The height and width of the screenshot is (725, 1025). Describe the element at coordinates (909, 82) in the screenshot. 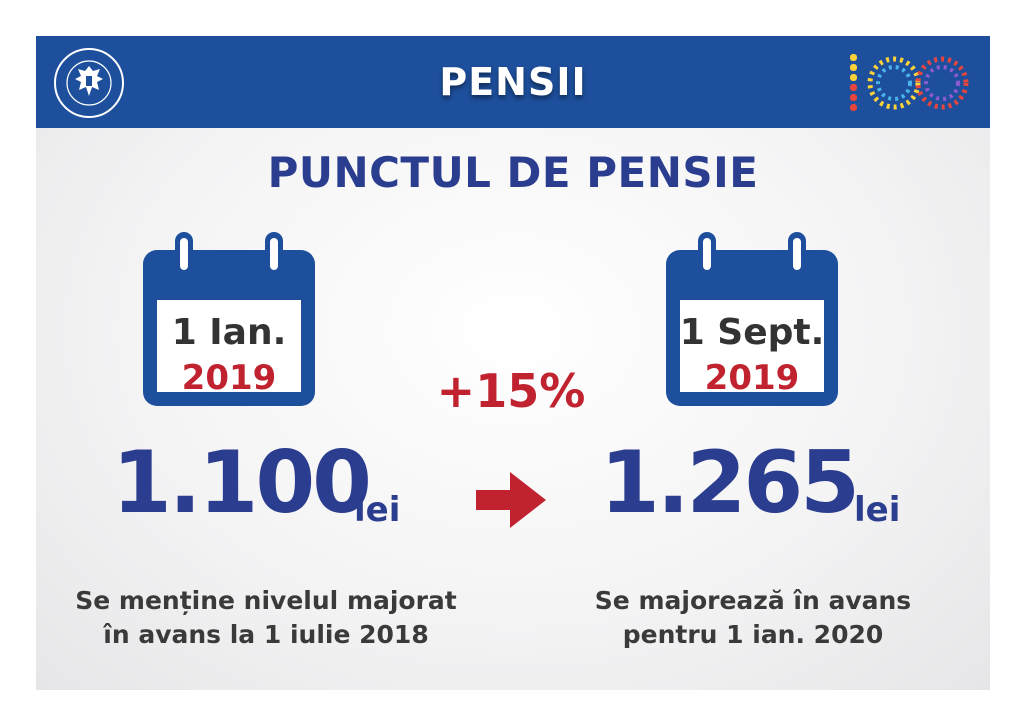

I see `centenary-logo-icon` at that location.